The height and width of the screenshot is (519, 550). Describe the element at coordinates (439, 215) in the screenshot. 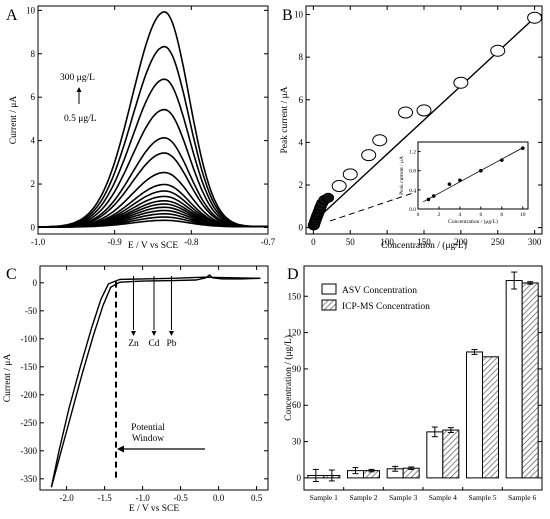

I see `panel-b-inset-xtick-label: 2` at that location.